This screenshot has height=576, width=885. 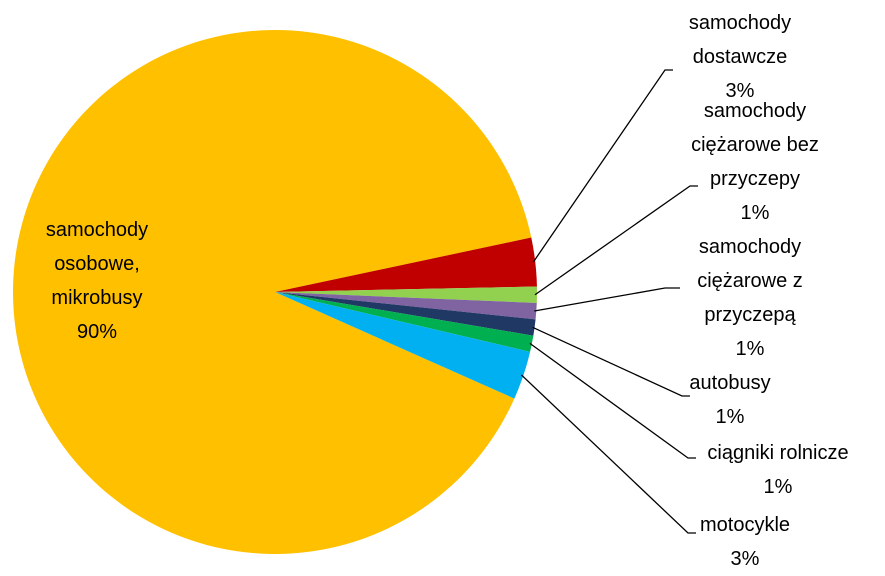 What do you see at coordinates (745, 542) in the screenshot?
I see `slice-label: motocykle 3%` at bounding box center [745, 542].